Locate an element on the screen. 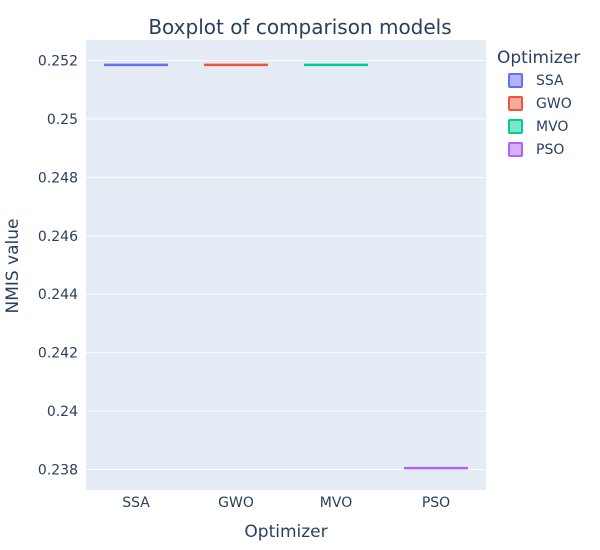 The image size is (600, 550). y-axis-ticks: 0.238 0.24 0.242 0.244 0.246 0.248 0.25 0.252 is located at coordinates (58, 265).